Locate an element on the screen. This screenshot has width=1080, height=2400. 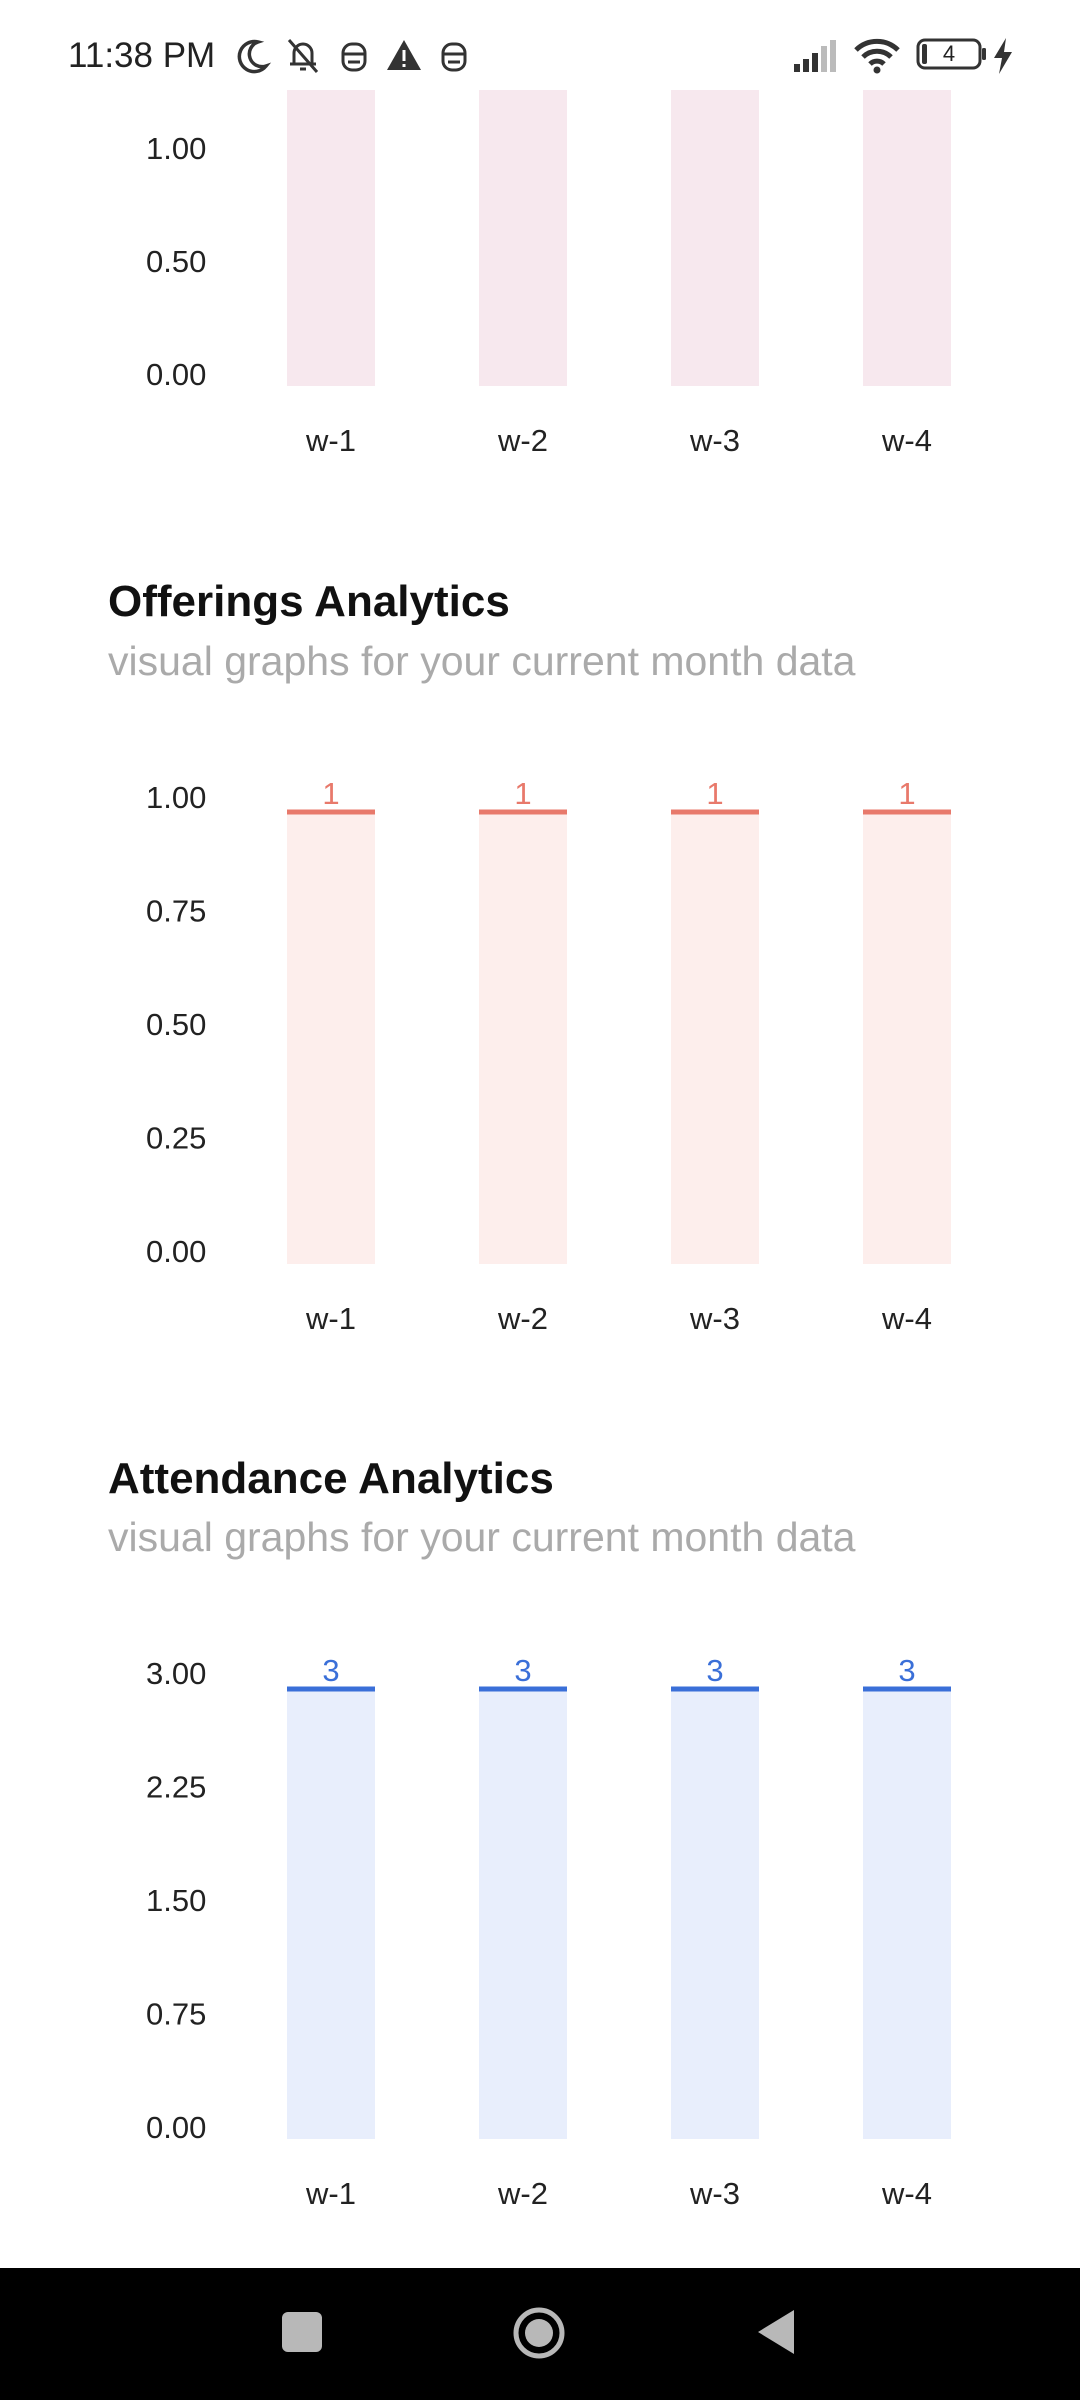
y-tick-label: 1.50 is located at coordinates (176, 1900).